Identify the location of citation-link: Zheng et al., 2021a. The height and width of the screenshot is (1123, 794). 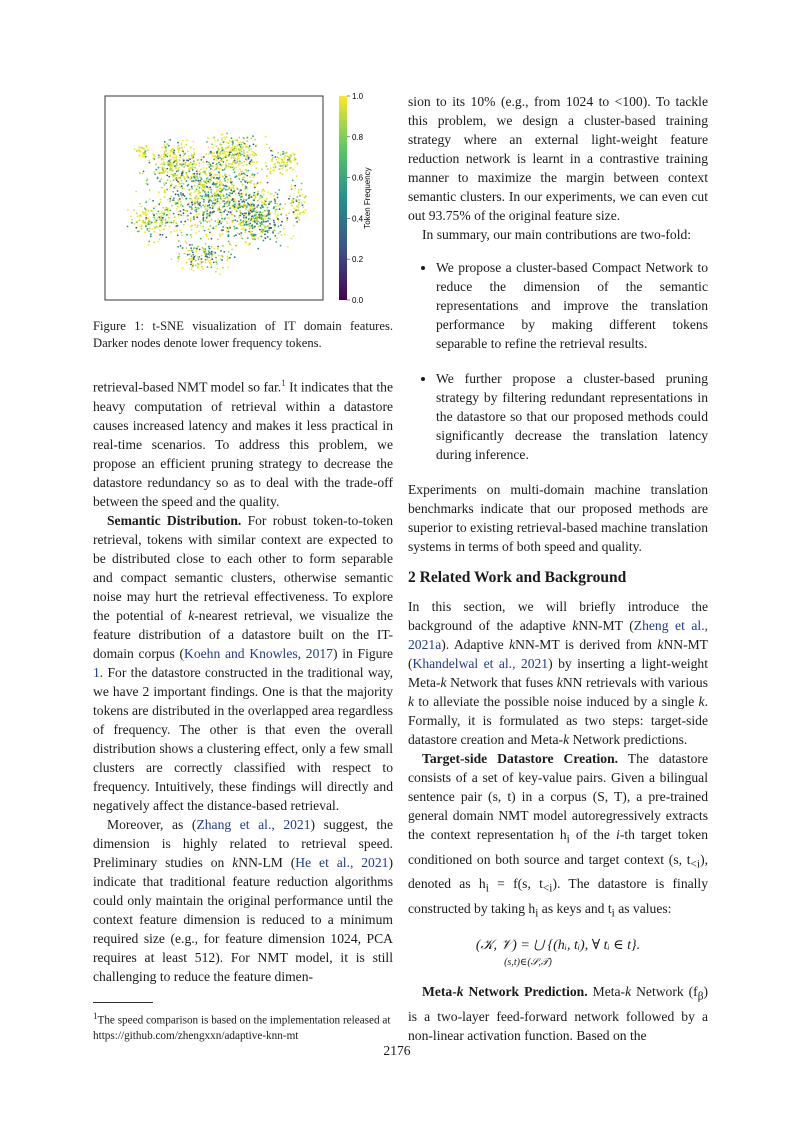
(558, 635).